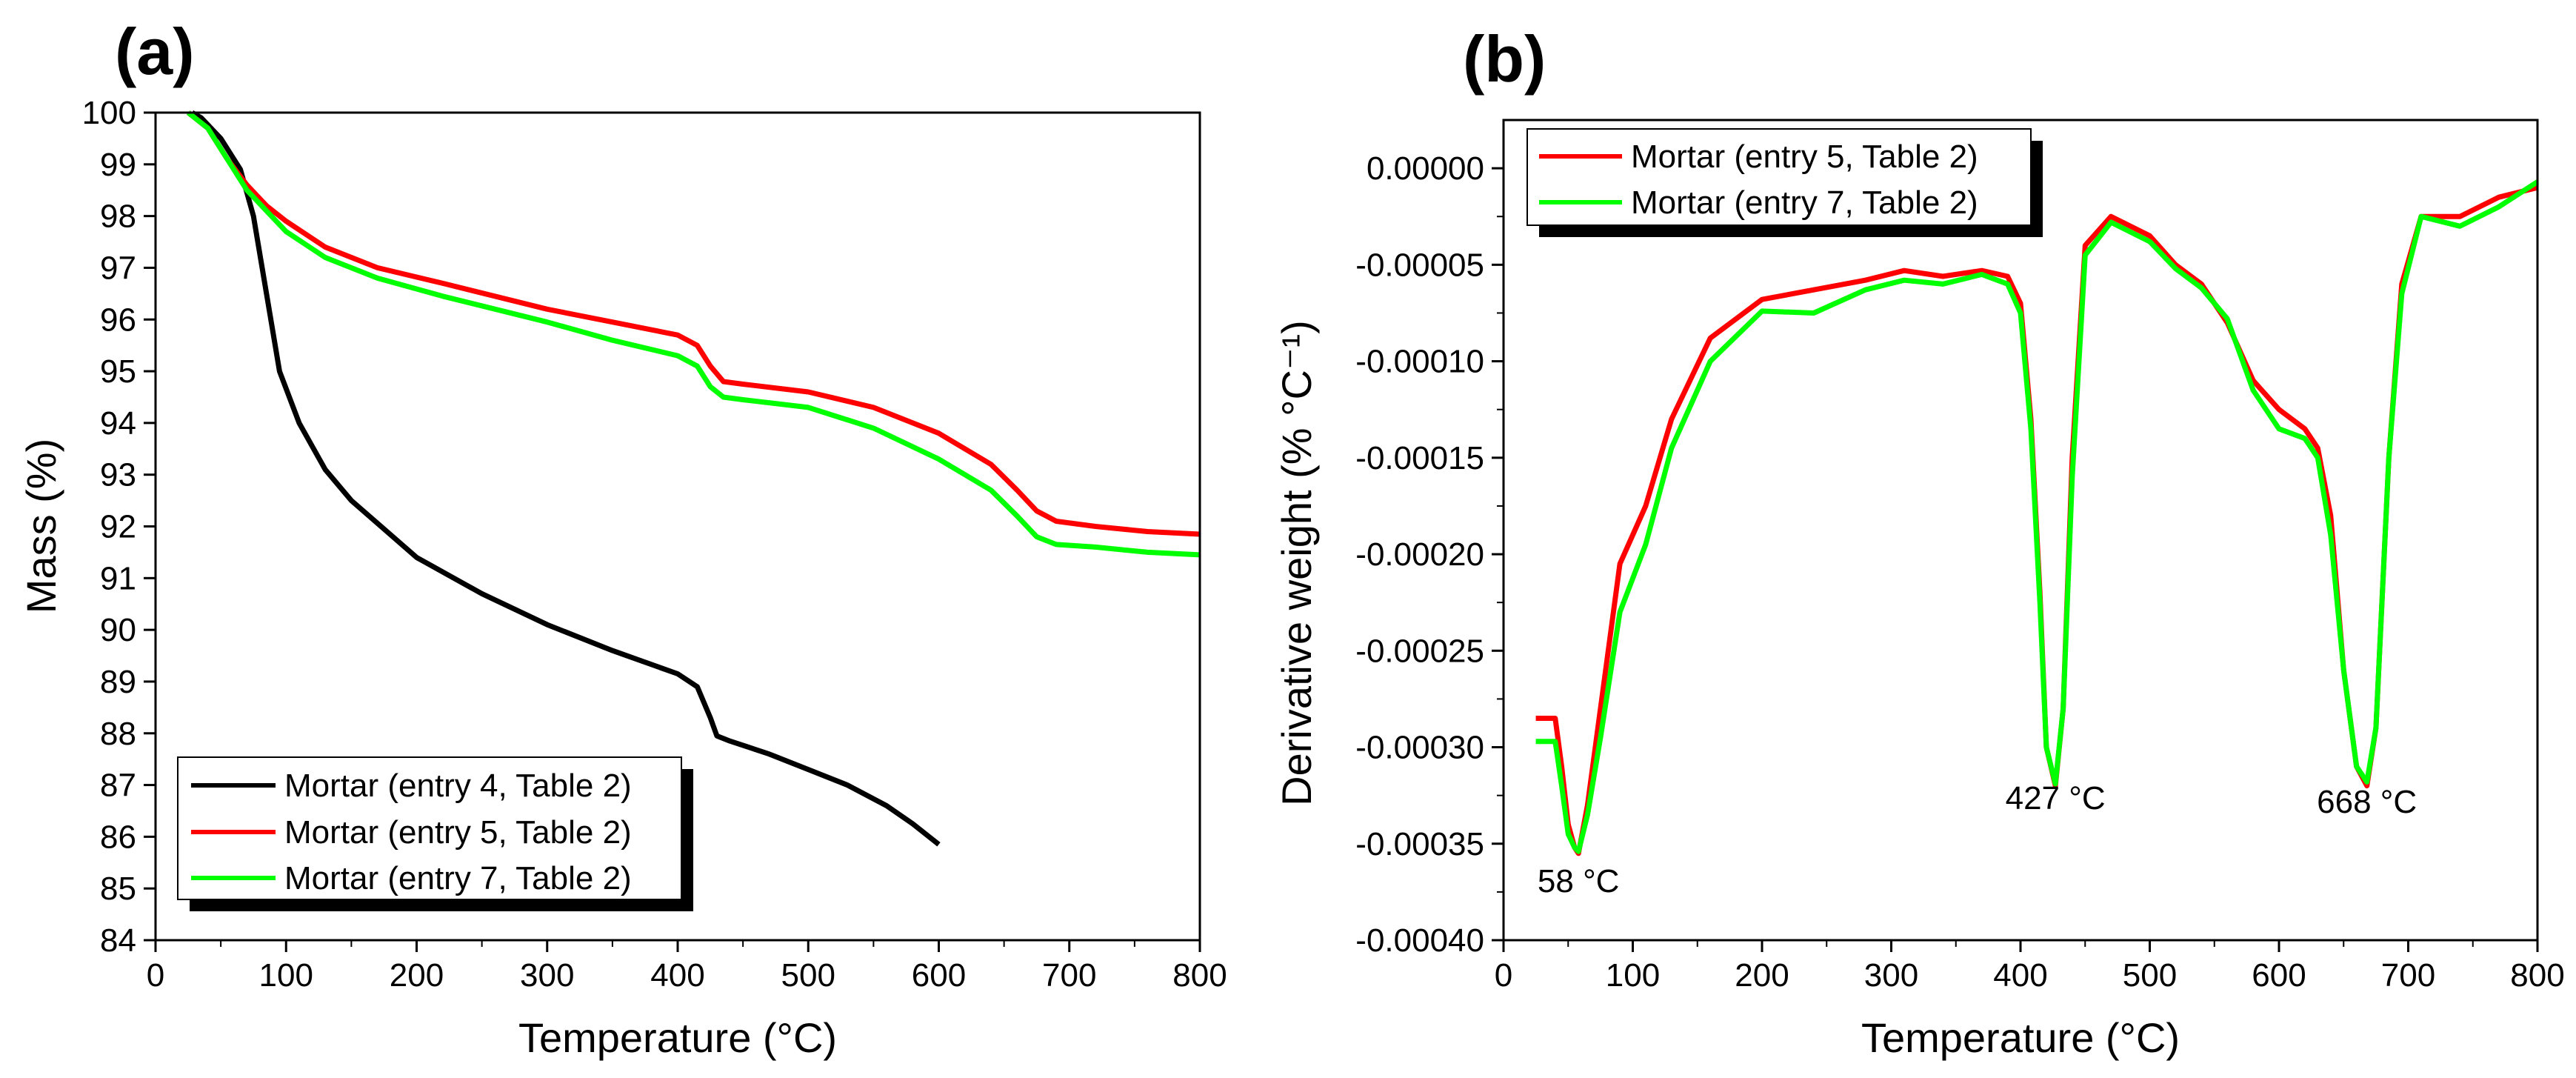 This screenshot has width=2576, height=1078. What do you see at coordinates (1779, 177) in the screenshot?
I see `panel-b-legend-box` at bounding box center [1779, 177].